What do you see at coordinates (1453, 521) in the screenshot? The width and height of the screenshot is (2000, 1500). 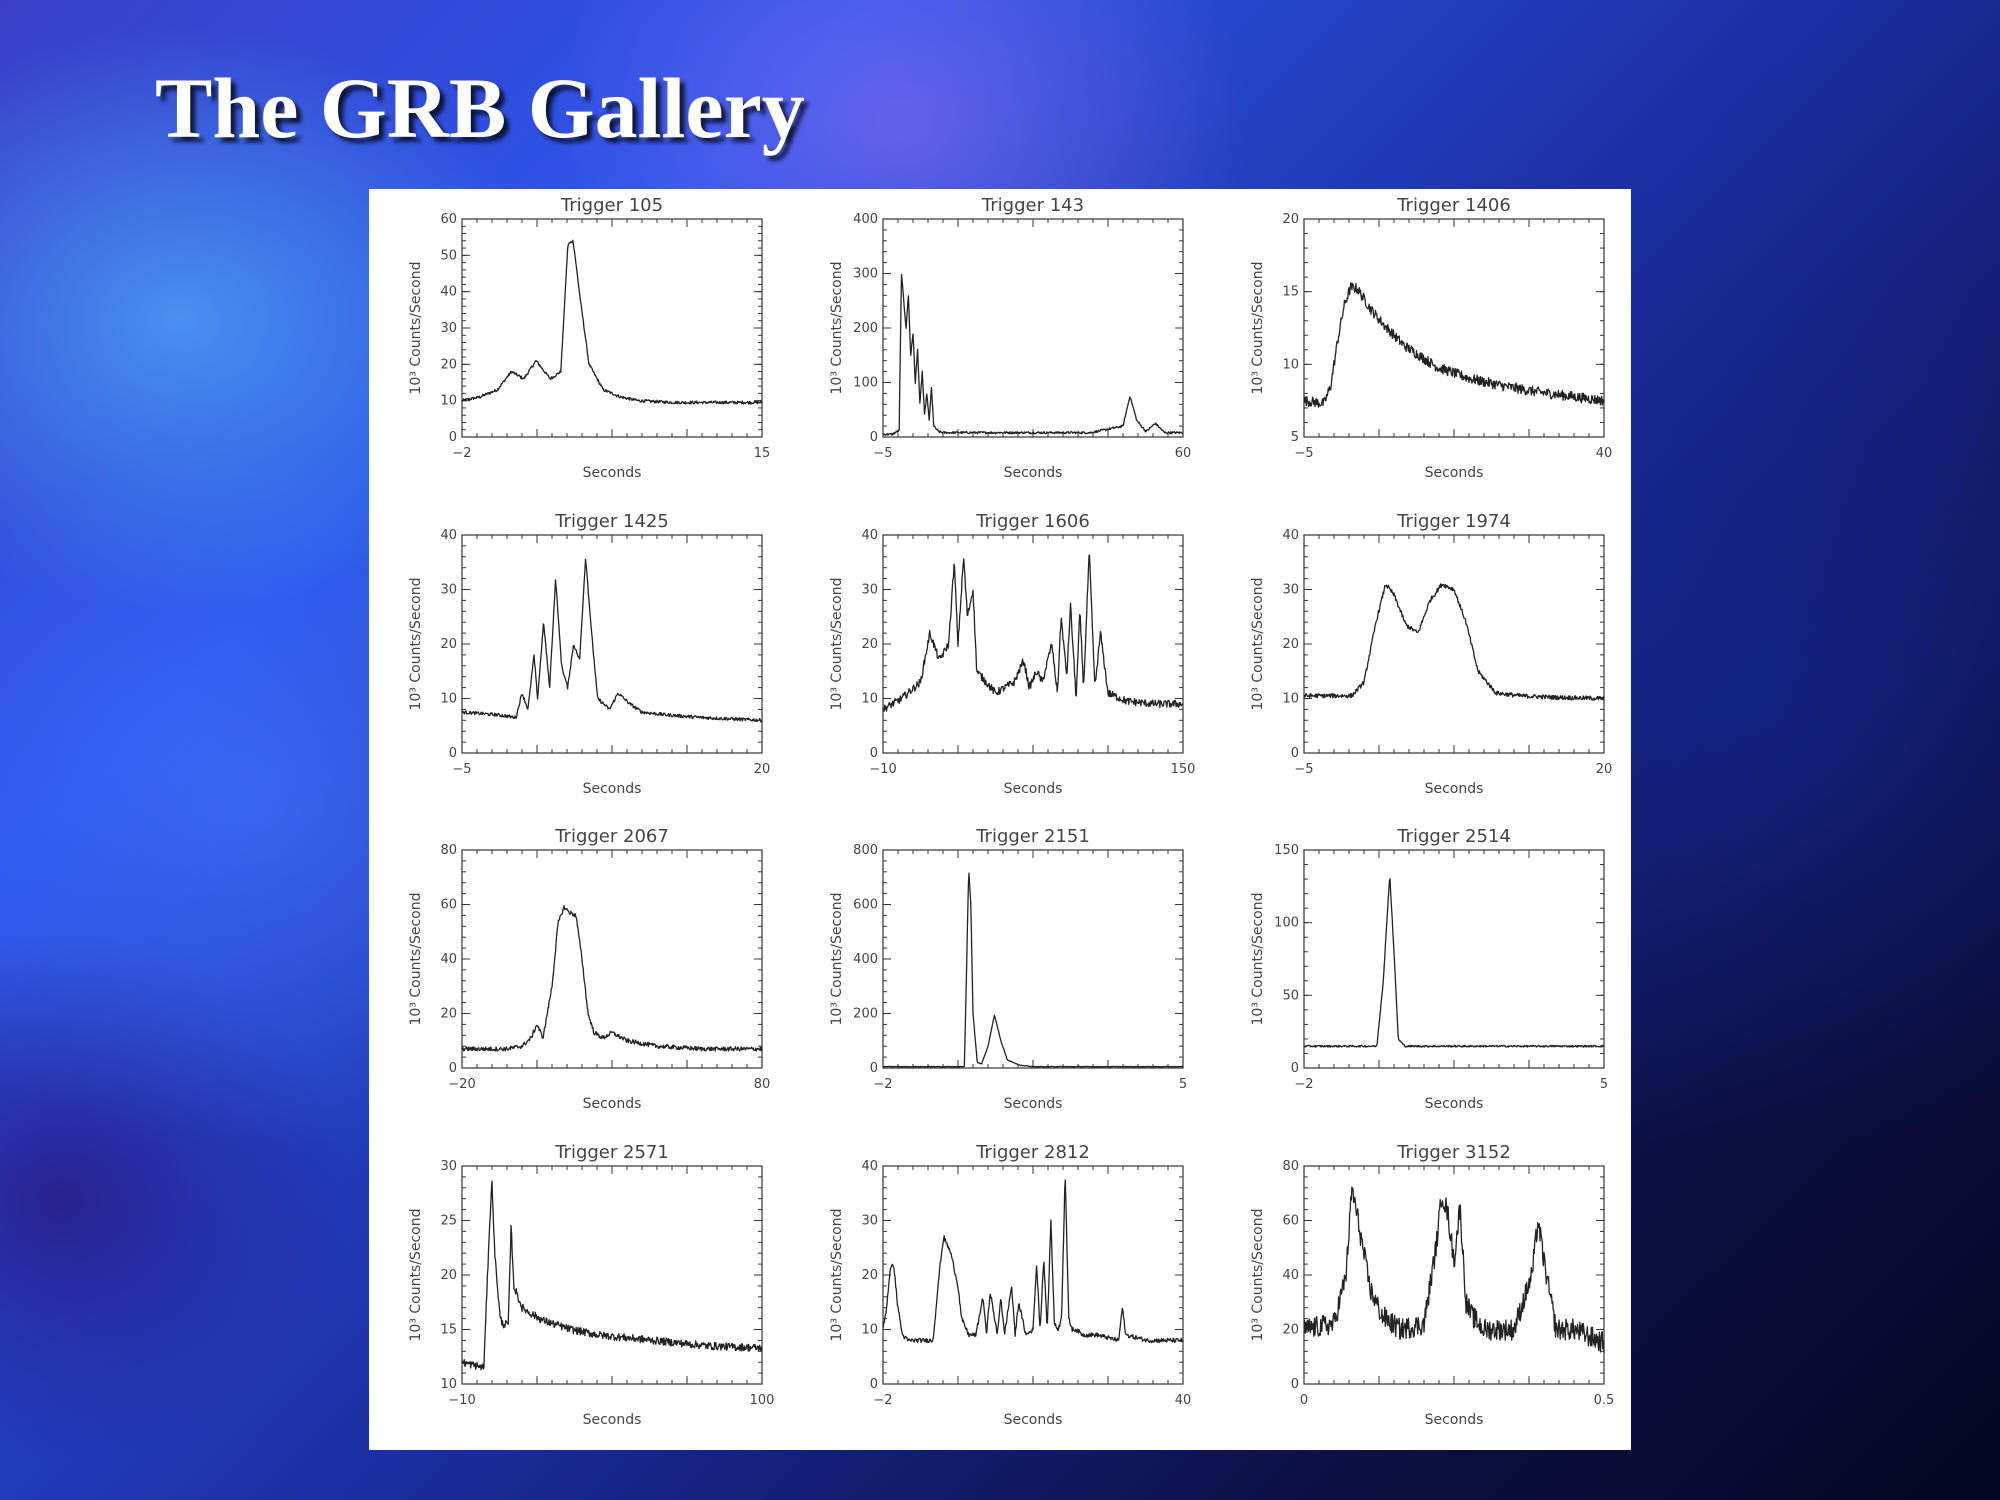 I see `panel-title: Trigger 1974` at bounding box center [1453, 521].